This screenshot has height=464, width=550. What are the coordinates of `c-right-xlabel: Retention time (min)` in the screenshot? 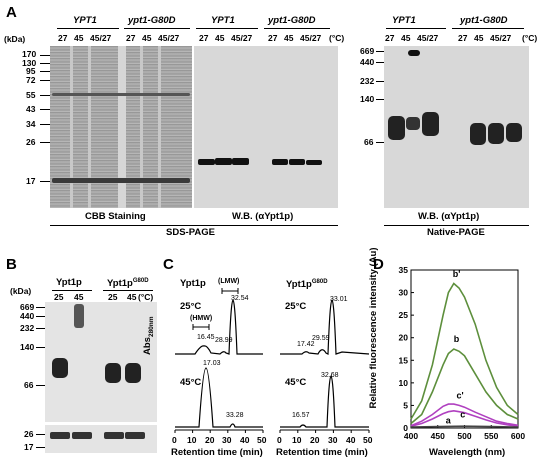 It's located at (322, 452).